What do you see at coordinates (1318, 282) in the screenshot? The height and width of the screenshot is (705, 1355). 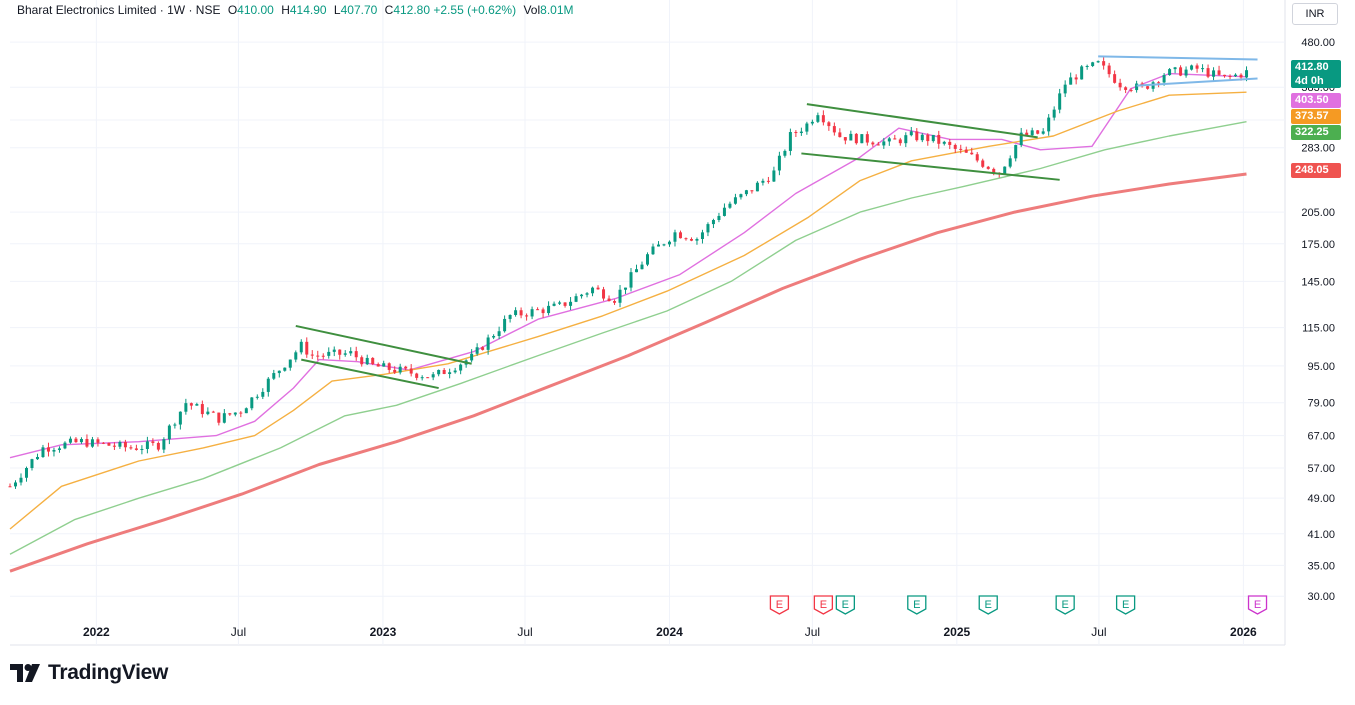 I see `price-tick-label: 145.00` at bounding box center [1318, 282].